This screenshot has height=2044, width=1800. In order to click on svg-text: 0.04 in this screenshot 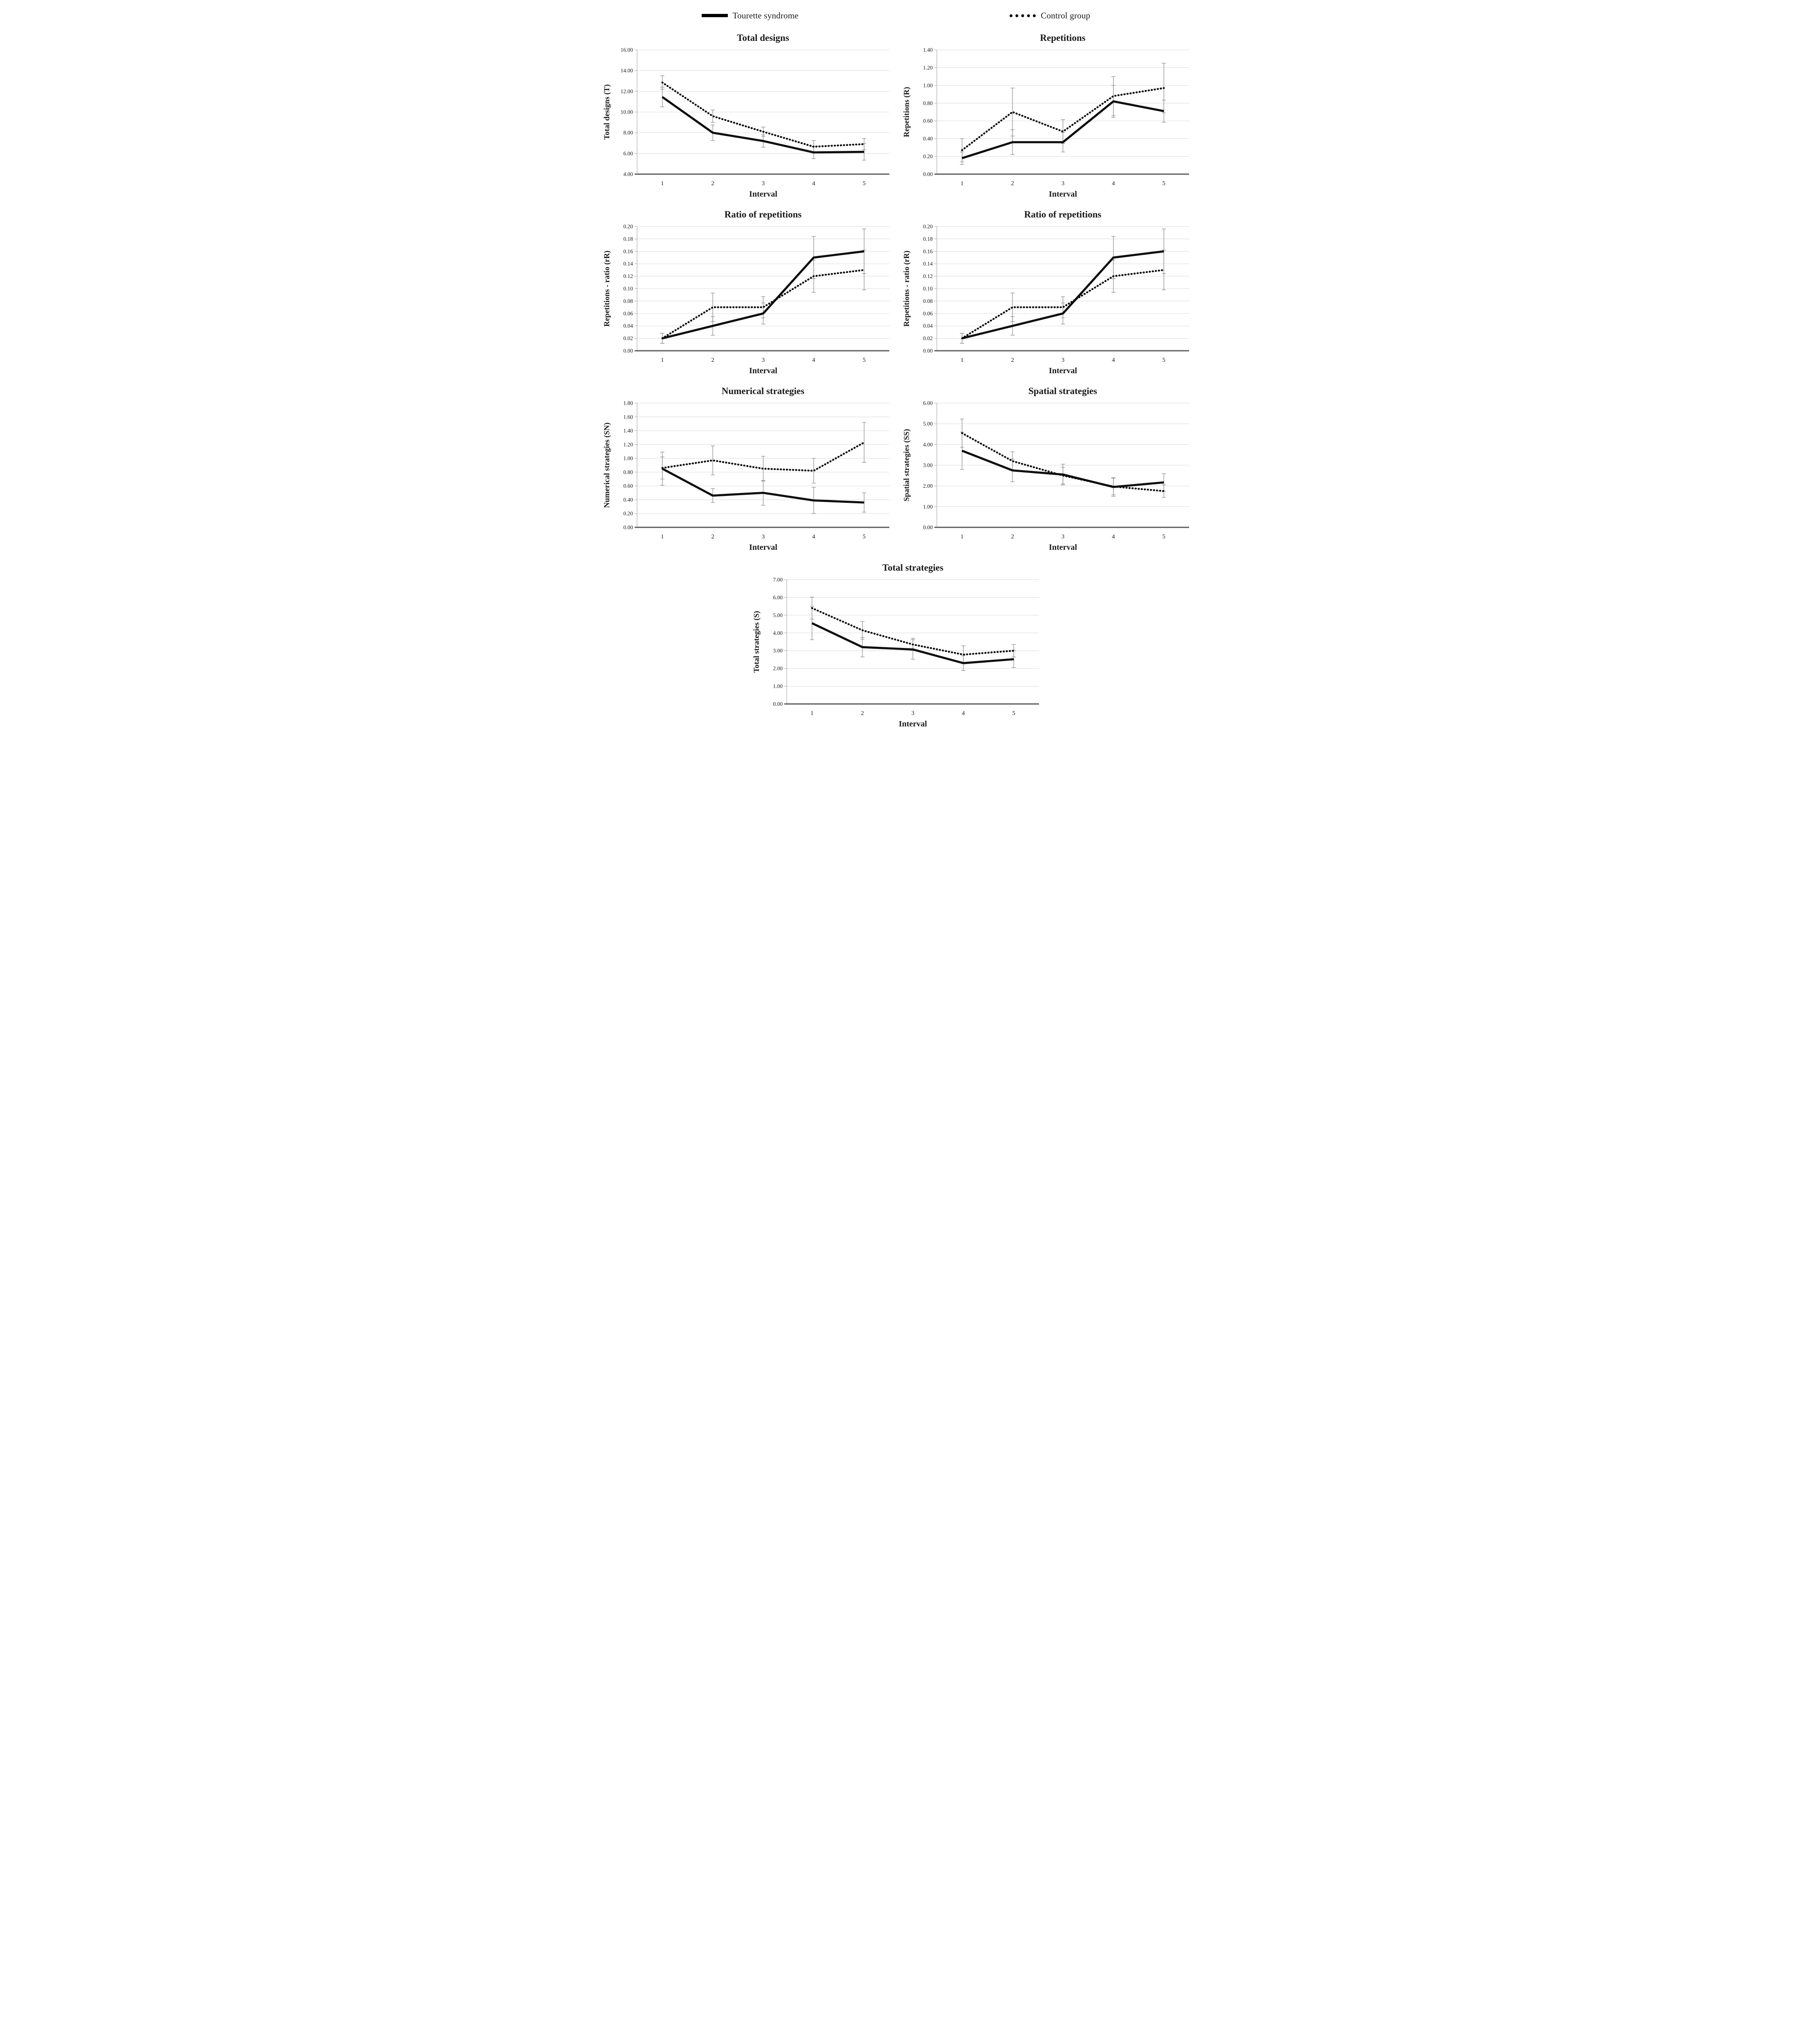, I will do `click(928, 326)`.